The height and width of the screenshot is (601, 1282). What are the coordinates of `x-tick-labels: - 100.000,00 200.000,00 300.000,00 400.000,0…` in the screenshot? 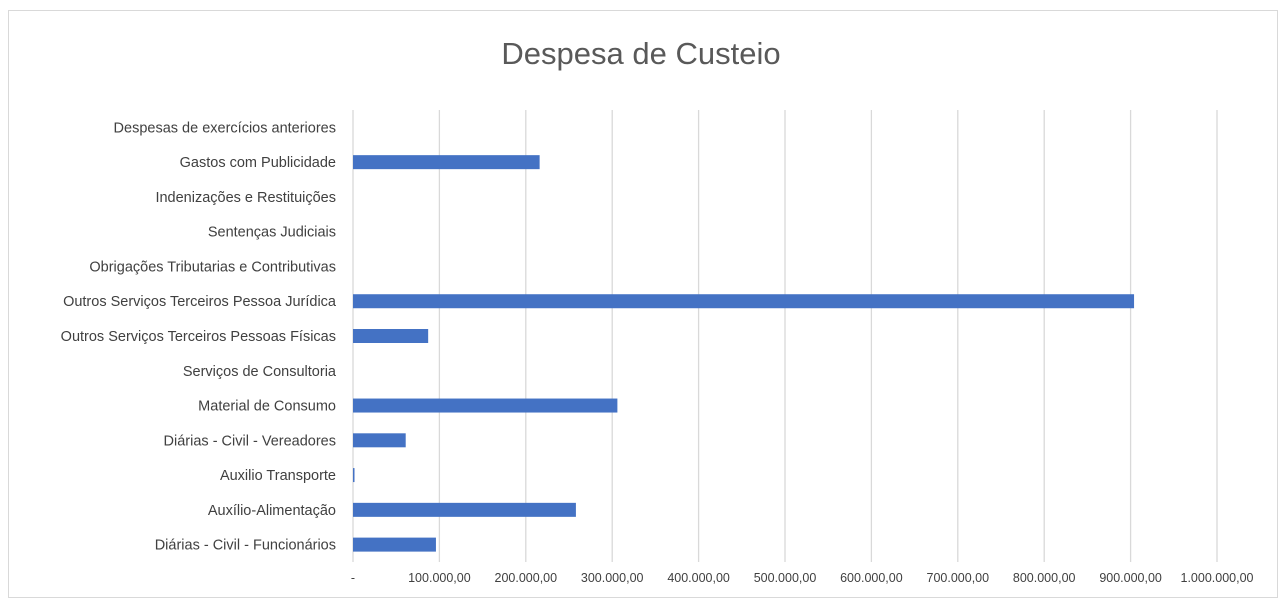 It's located at (802, 578).